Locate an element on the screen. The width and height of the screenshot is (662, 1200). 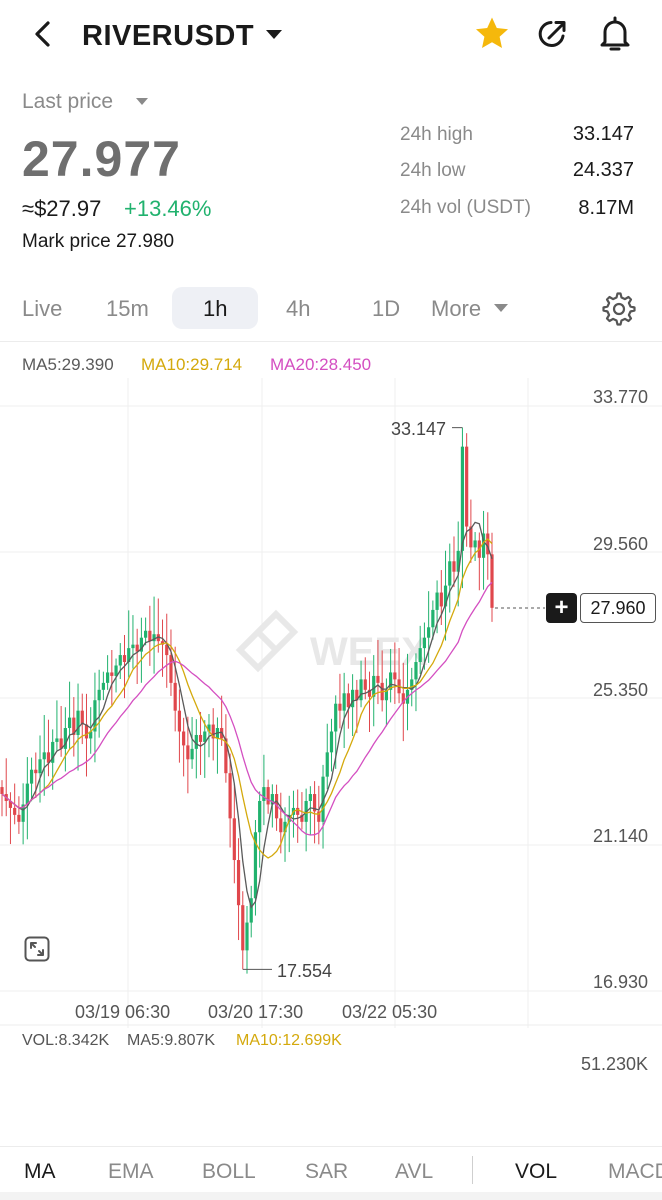
symbol-title: RIVERUSDT is located at coordinates (168, 36).